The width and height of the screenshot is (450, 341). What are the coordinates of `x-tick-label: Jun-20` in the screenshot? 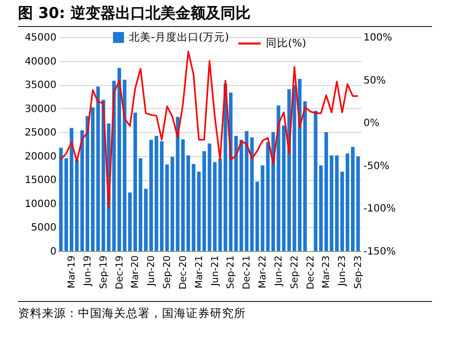 It's located at (152, 271).